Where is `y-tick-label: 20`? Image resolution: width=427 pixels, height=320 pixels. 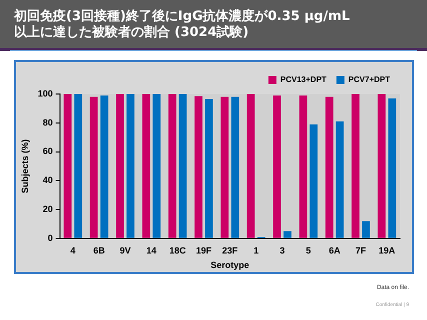
y-tick-label: 20 is located at coordinates (47, 209).